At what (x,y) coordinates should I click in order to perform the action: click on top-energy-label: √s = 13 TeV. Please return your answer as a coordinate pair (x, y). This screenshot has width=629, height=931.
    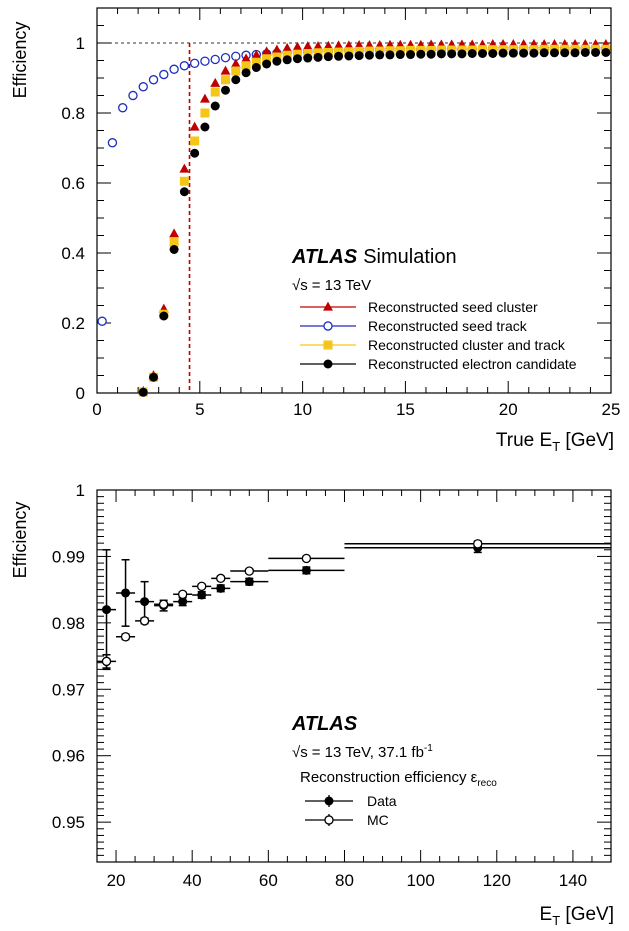
    Looking at the image, I should click on (331, 285).